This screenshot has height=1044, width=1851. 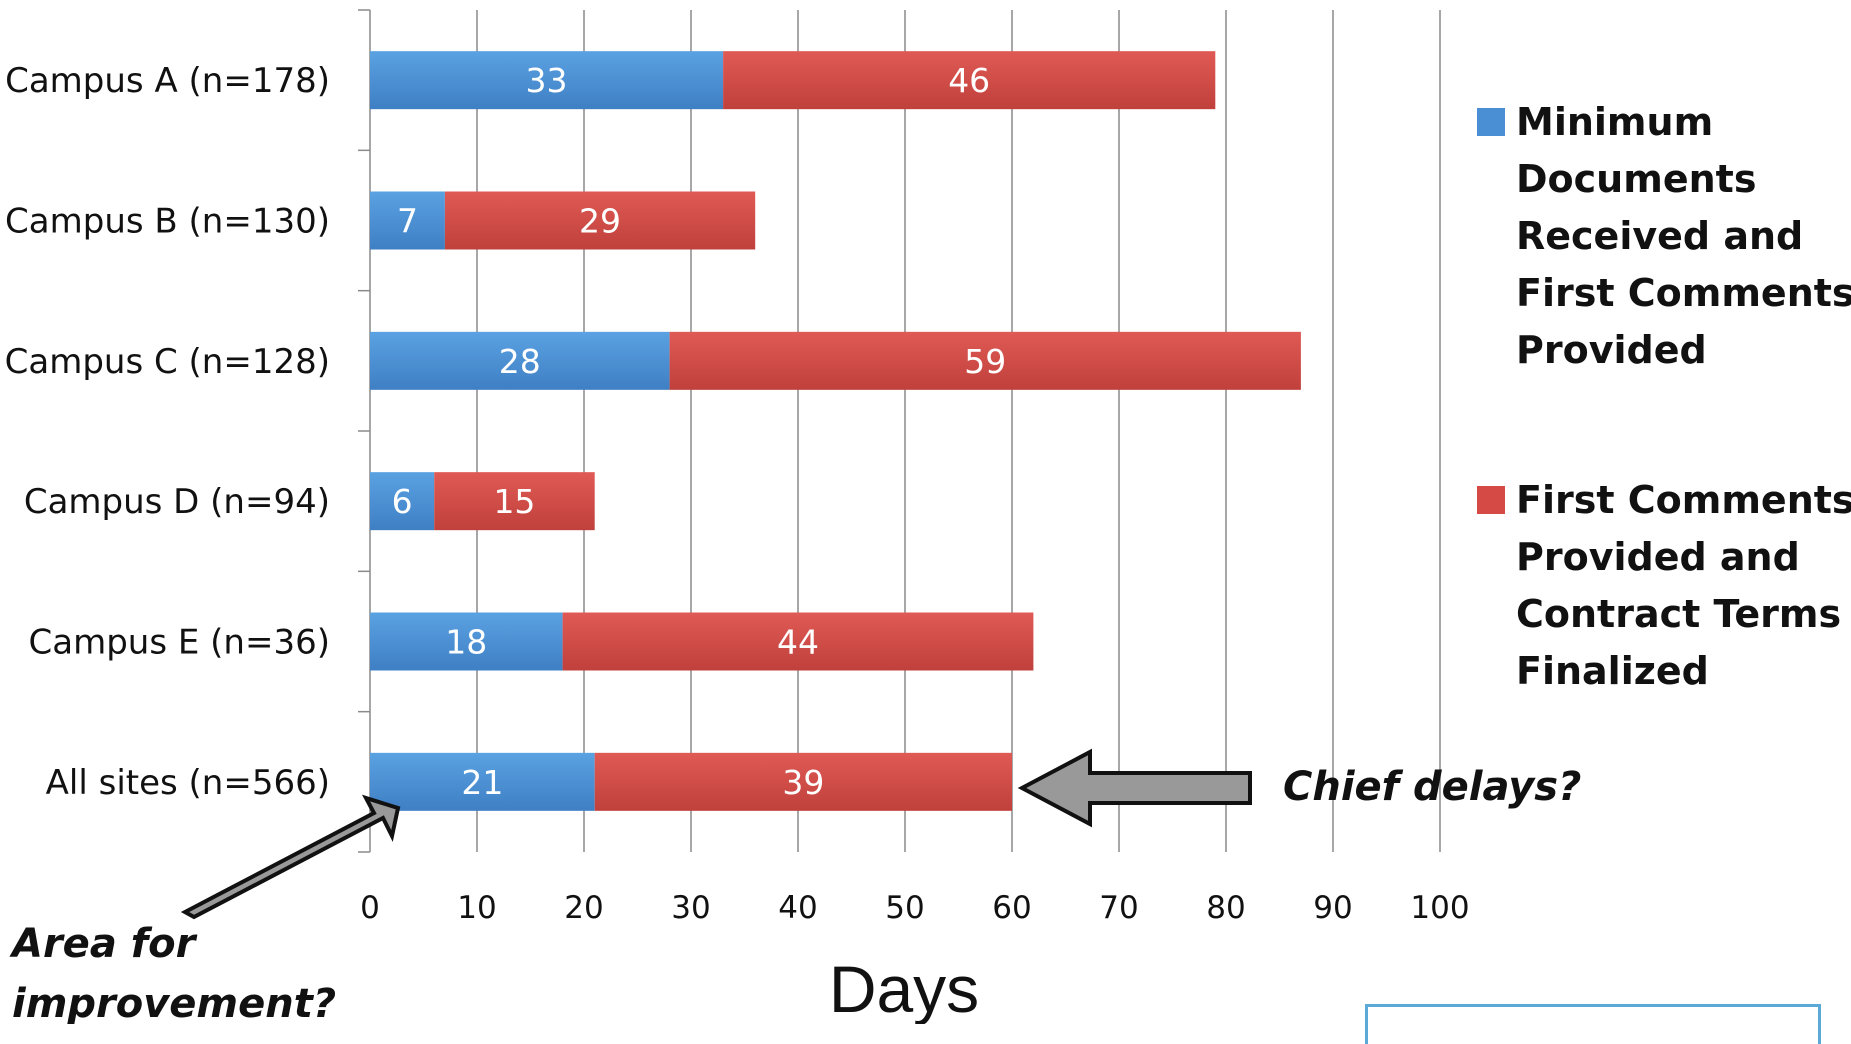 I want to click on bar-data-label: 15, so click(x=514, y=501).